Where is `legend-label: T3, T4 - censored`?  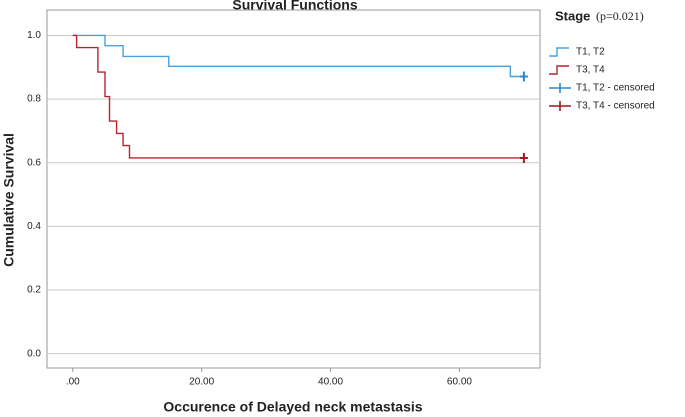
legend-label: T3, T4 - censored is located at coordinates (615, 106).